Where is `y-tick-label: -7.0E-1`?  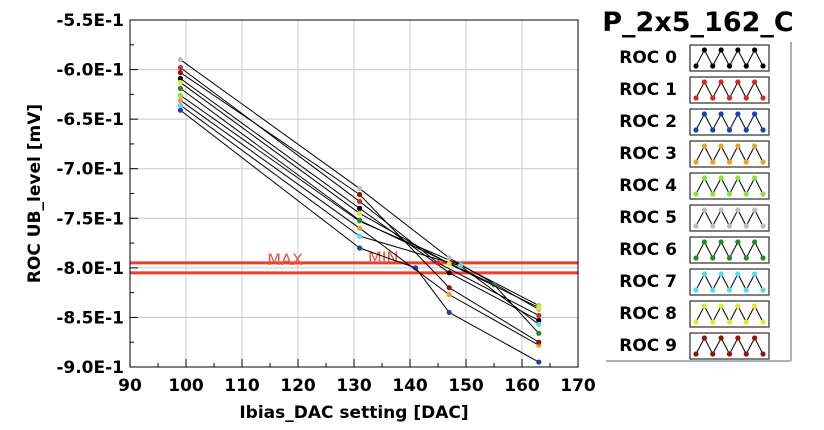 y-tick-label: -7.0E-1 is located at coordinates (90, 170).